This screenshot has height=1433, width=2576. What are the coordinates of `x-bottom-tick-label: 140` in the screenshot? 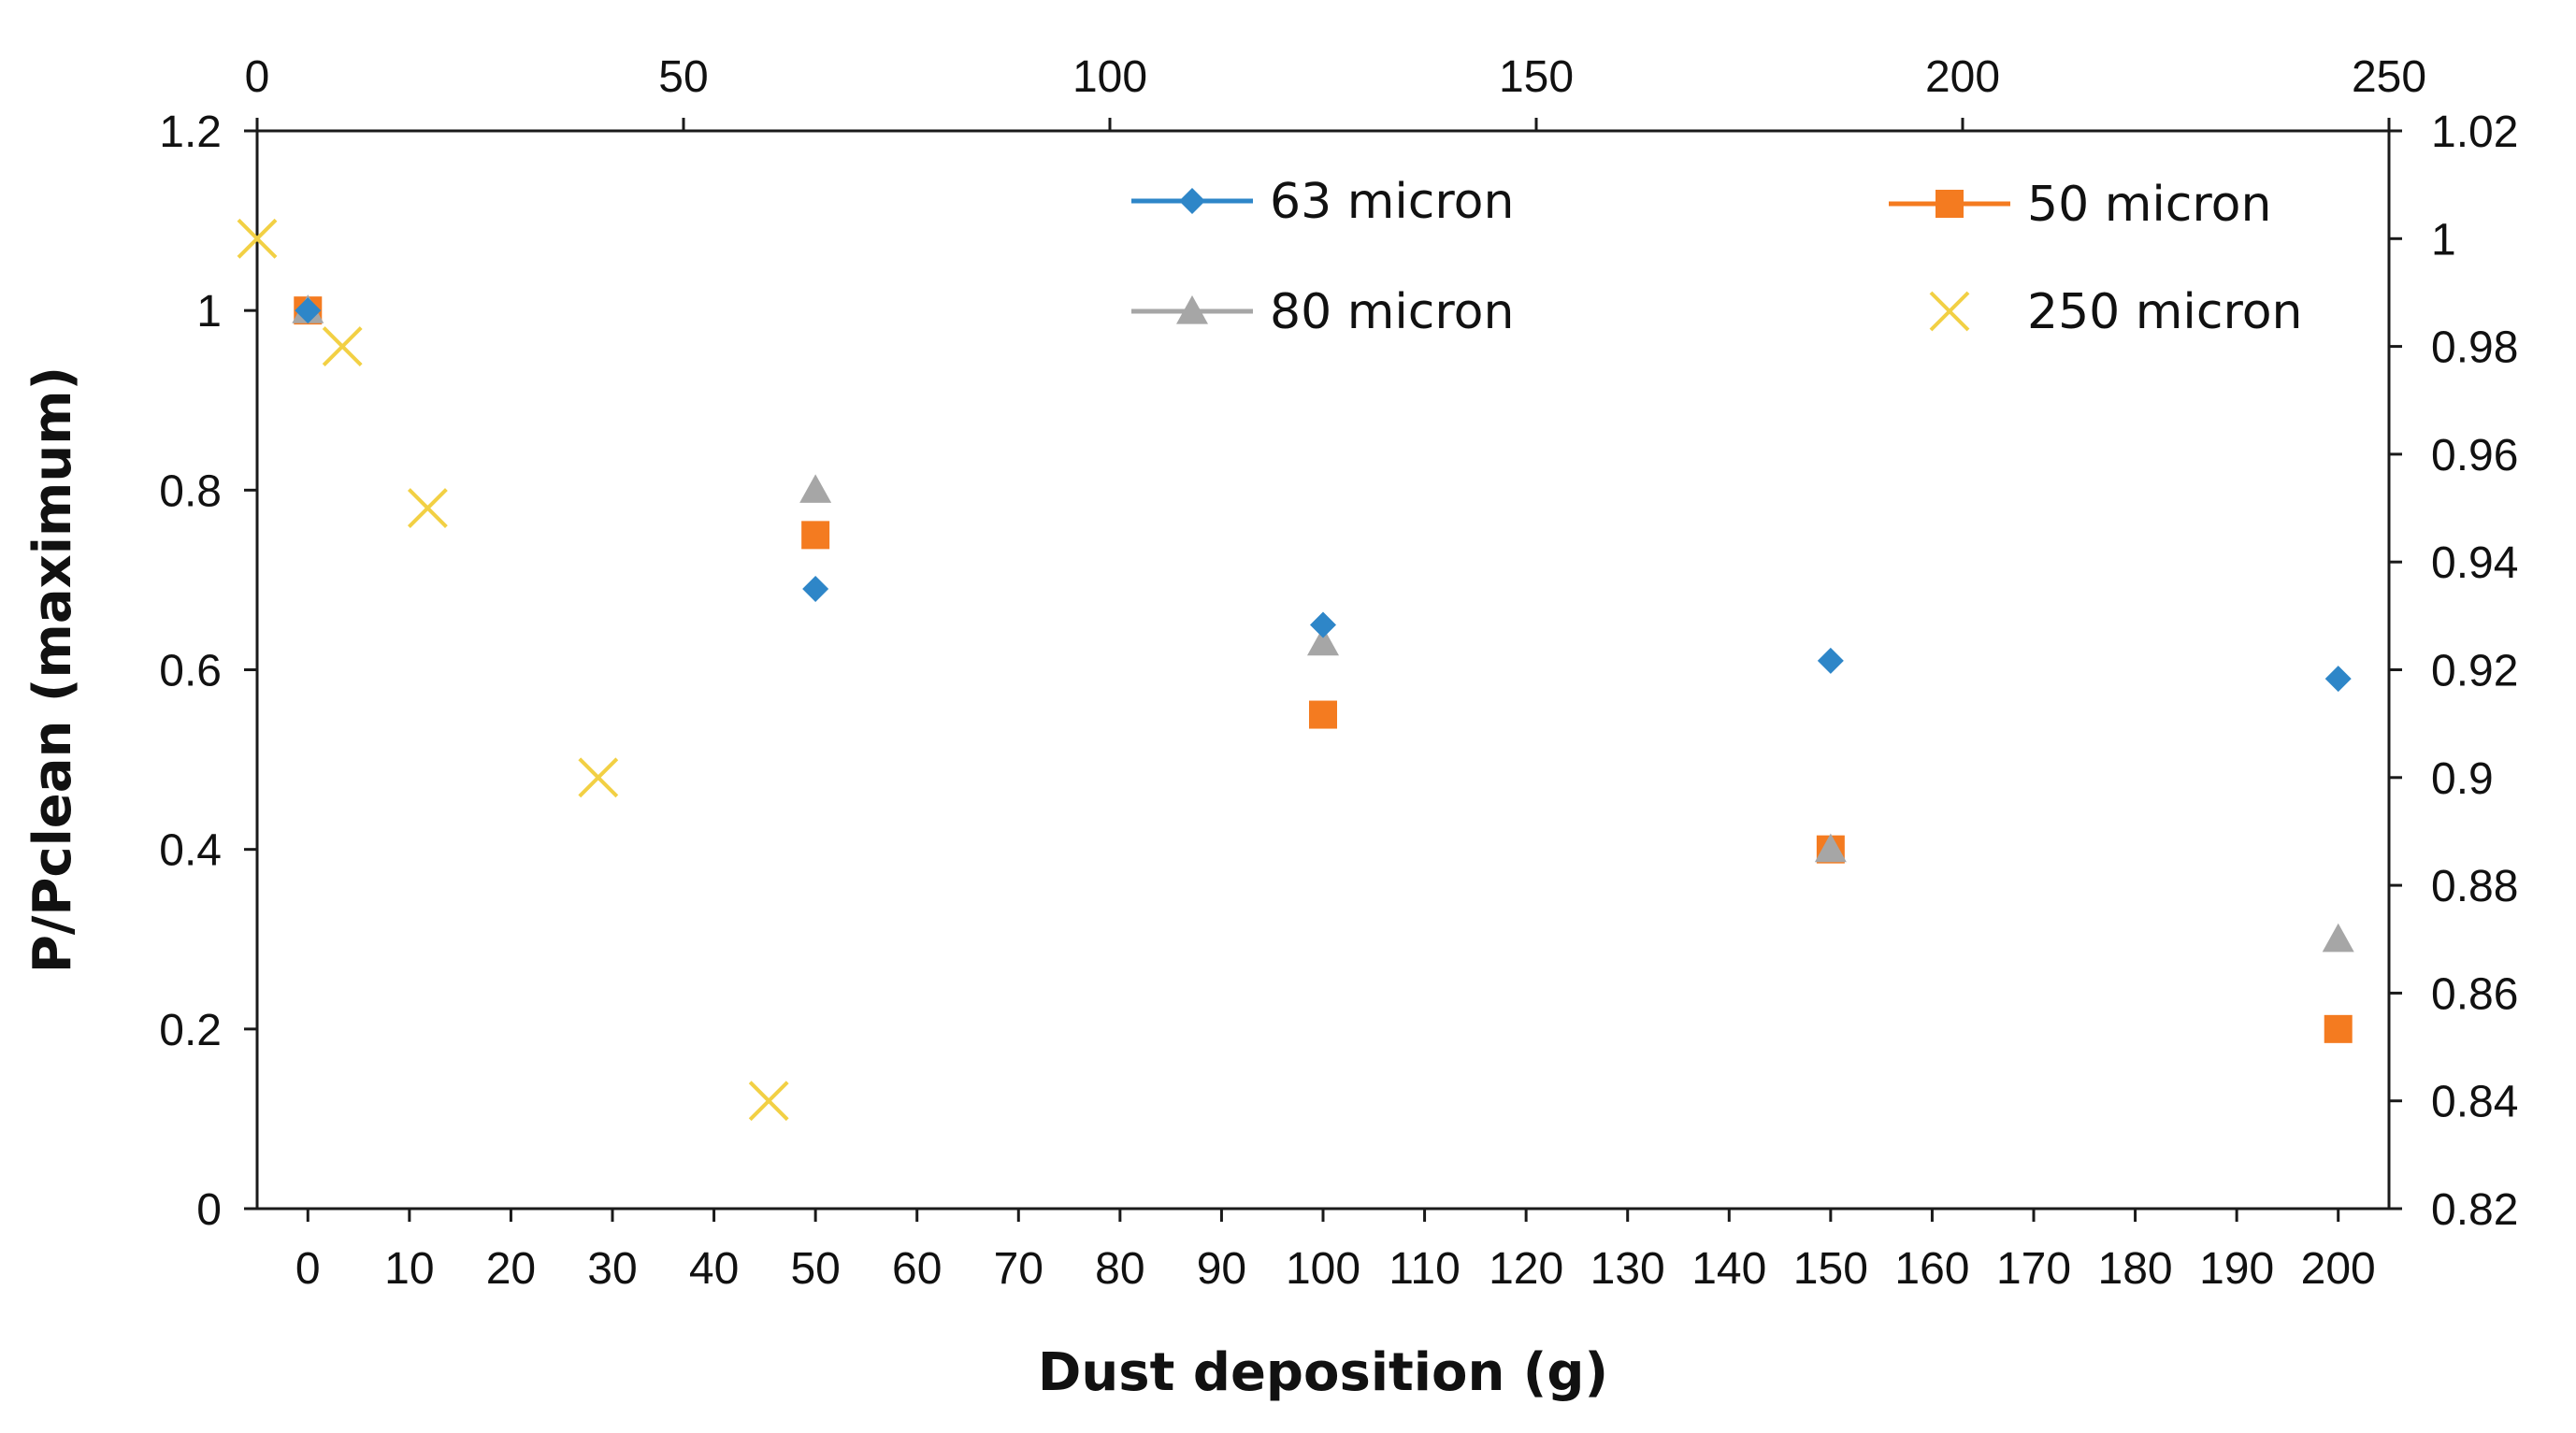 It's located at (1729, 1269).